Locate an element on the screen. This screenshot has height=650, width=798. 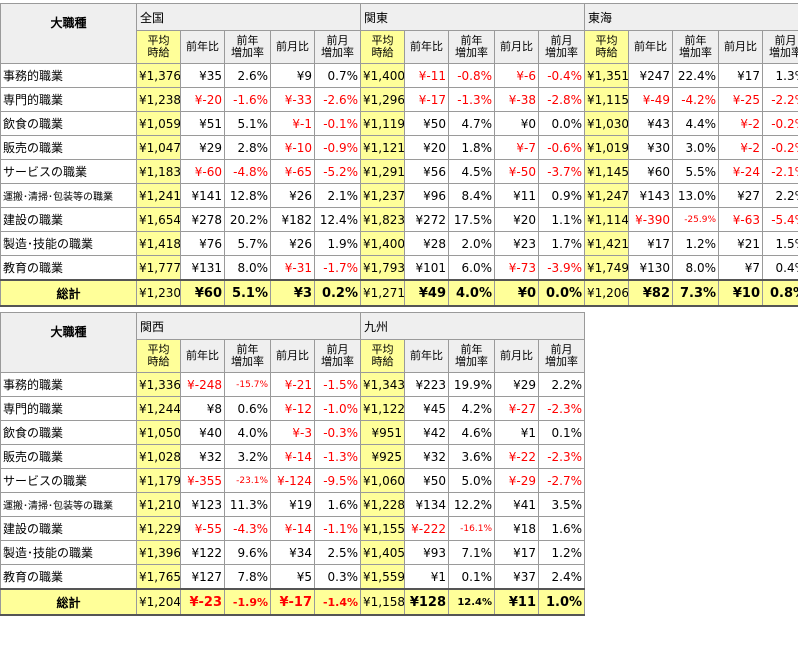
cell-avg: ¥1,400 is located at coordinates (383, 243).